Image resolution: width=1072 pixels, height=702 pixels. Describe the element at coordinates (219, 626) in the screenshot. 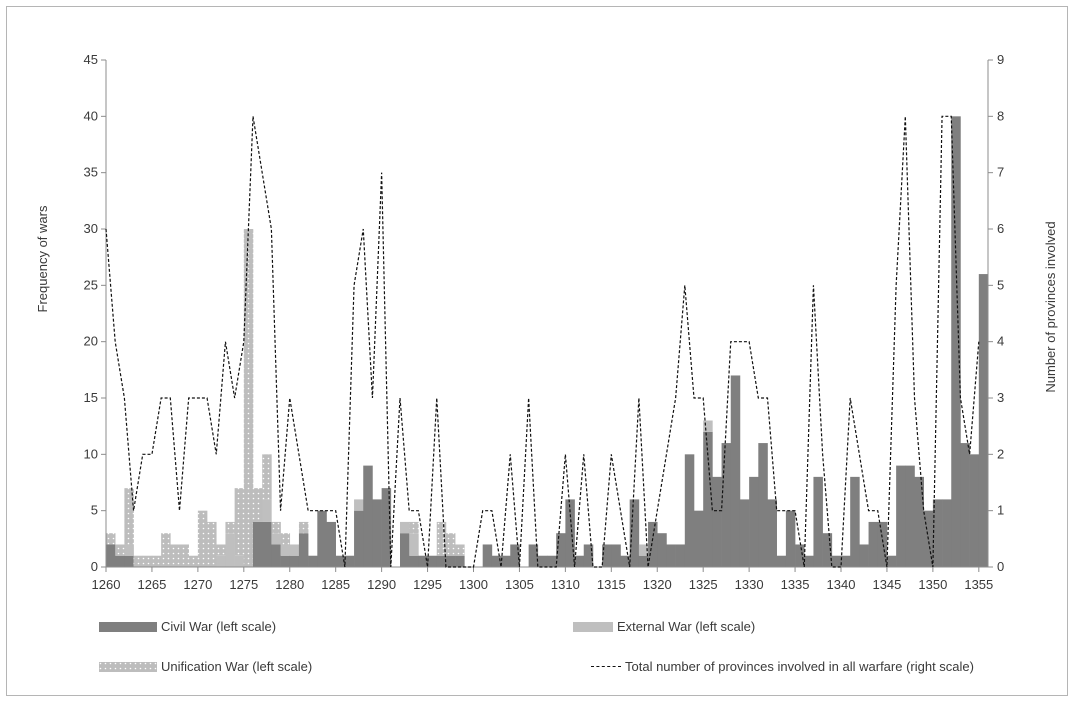

I see `legend-label-civil: Civil War (left scale)` at that location.